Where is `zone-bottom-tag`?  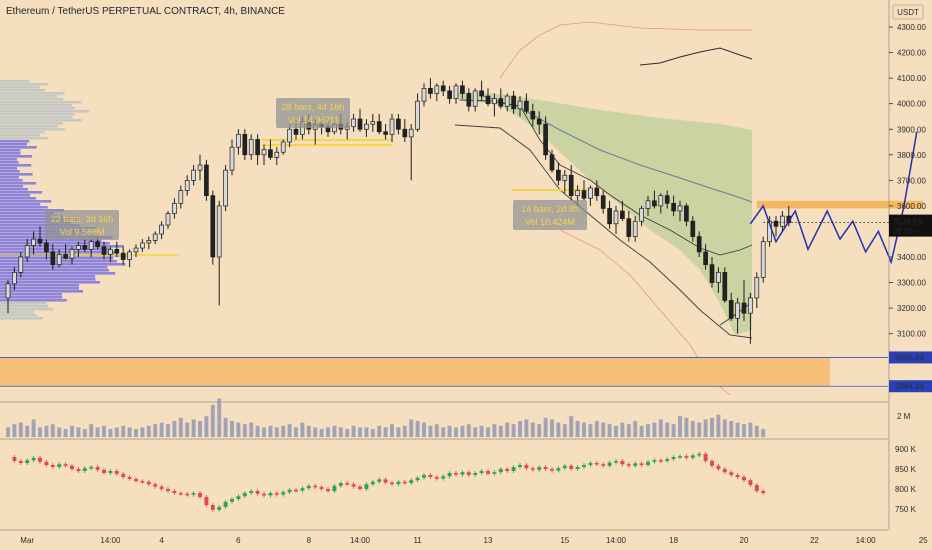 zone-bottom-tag is located at coordinates (910, 386).